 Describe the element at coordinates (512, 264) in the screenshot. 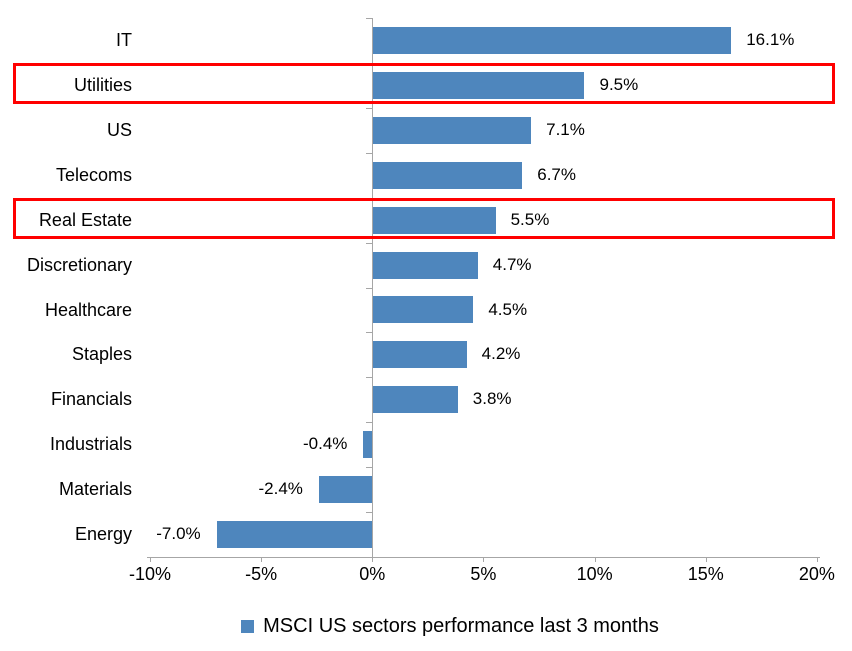

I see `value-label: 4.7%` at that location.